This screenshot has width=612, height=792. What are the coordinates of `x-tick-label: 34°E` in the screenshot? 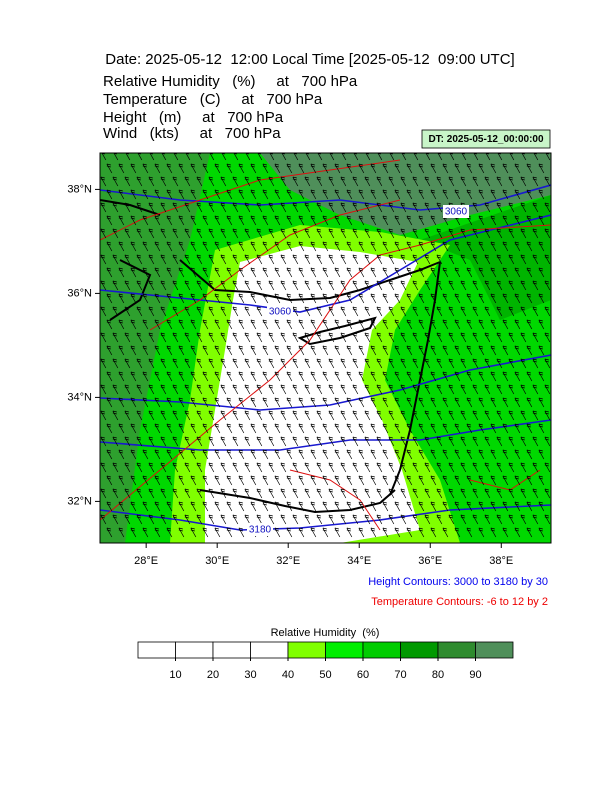 It's located at (359, 561).